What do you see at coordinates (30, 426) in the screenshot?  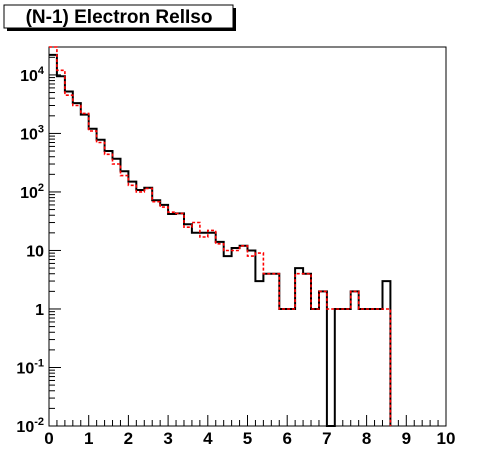 I see `y-tick-label: 10⁻²` at bounding box center [30, 426].